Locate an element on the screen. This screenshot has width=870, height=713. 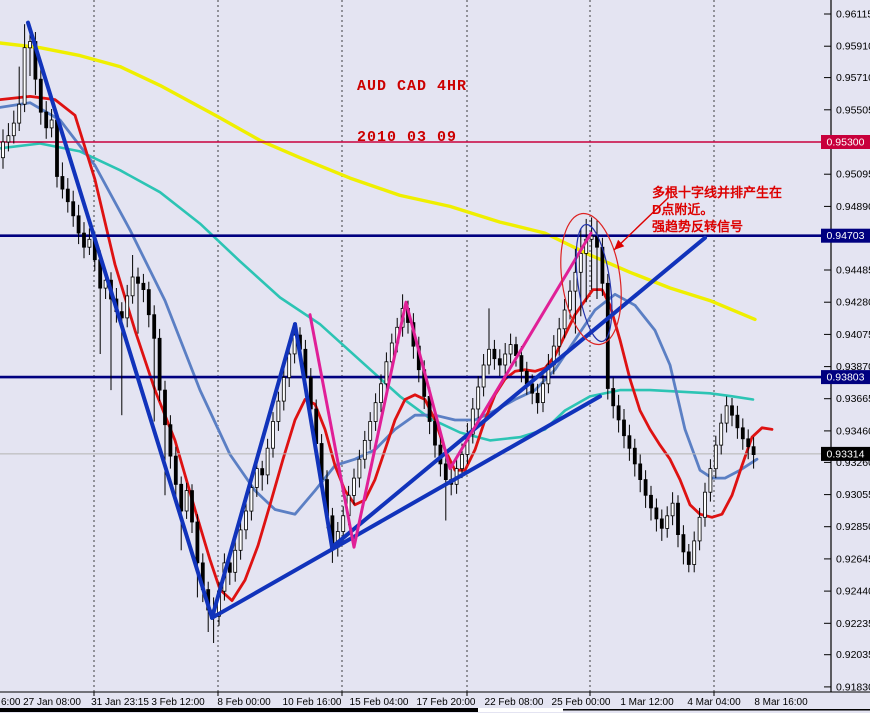
time-axis-label: 8 Feb 00:00 is located at coordinates (244, 702).